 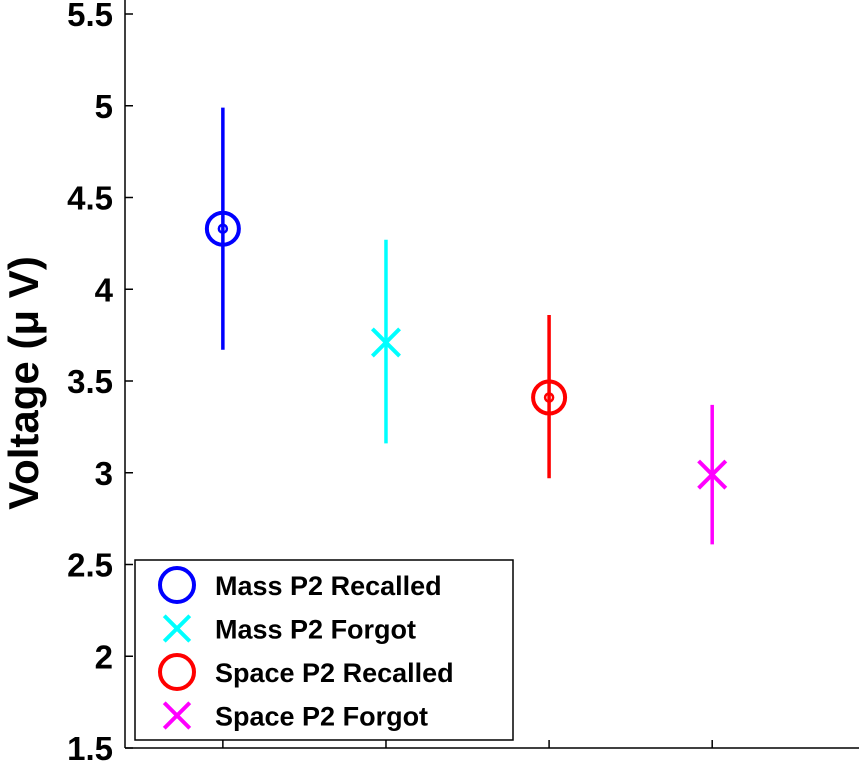 I want to click on y-tick-labels: 1.5 2 2.5 3 3.5 4 4.5 5 5.5, so click(x=100, y=382).